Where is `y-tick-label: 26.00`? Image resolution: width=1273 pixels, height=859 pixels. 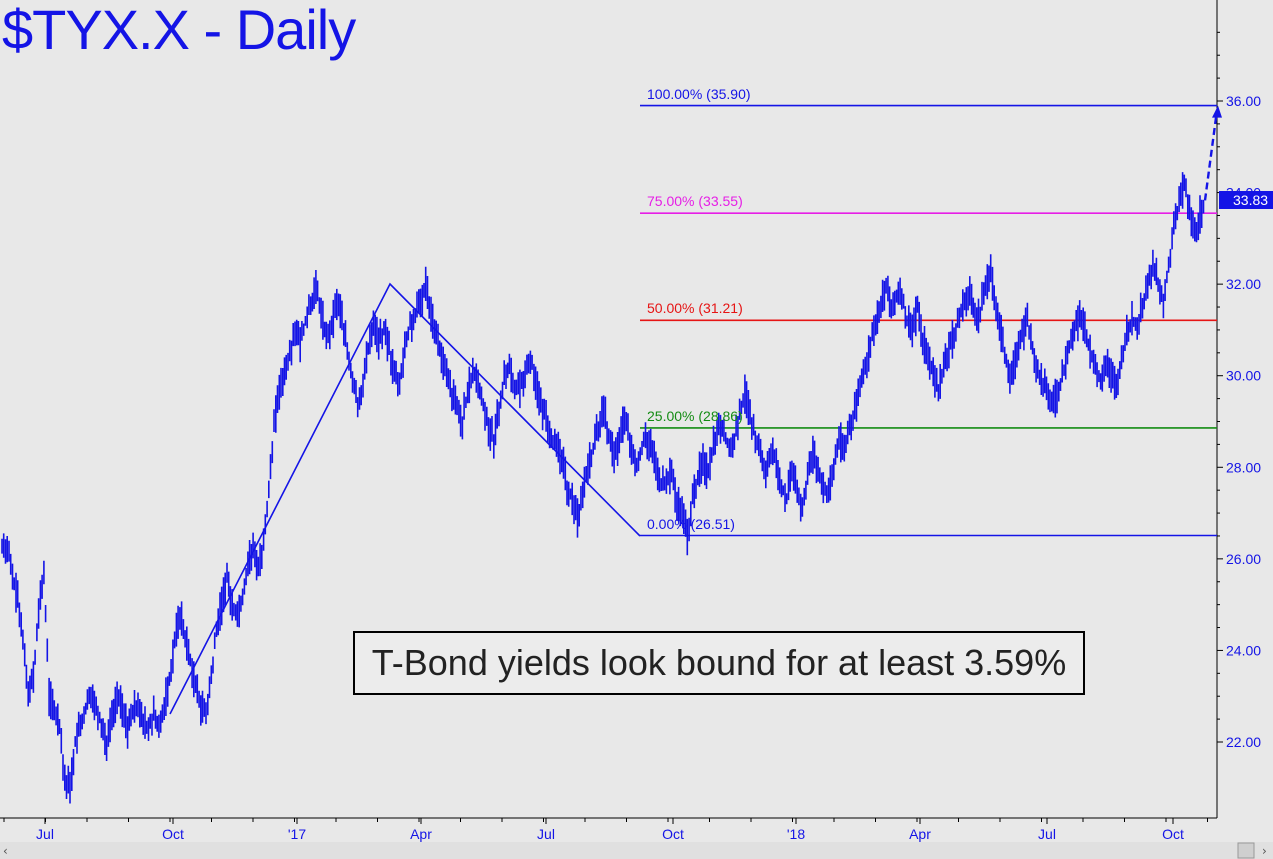
y-tick-label: 26.00 is located at coordinates (1243, 559).